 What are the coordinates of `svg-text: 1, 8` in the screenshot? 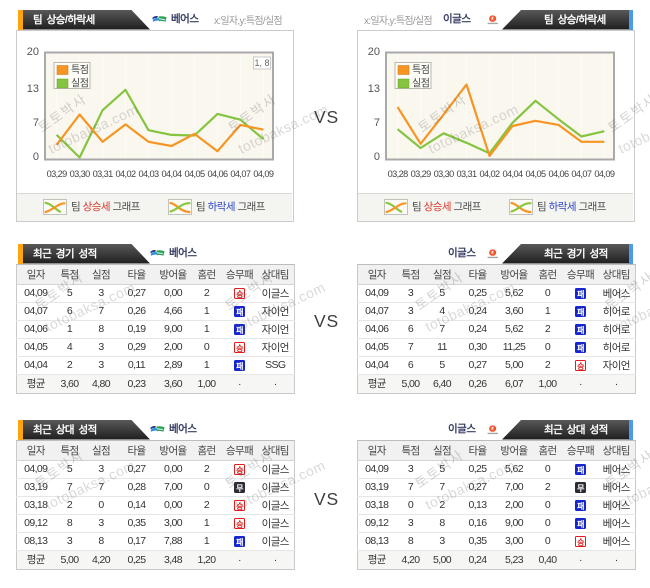 It's located at (261, 63).